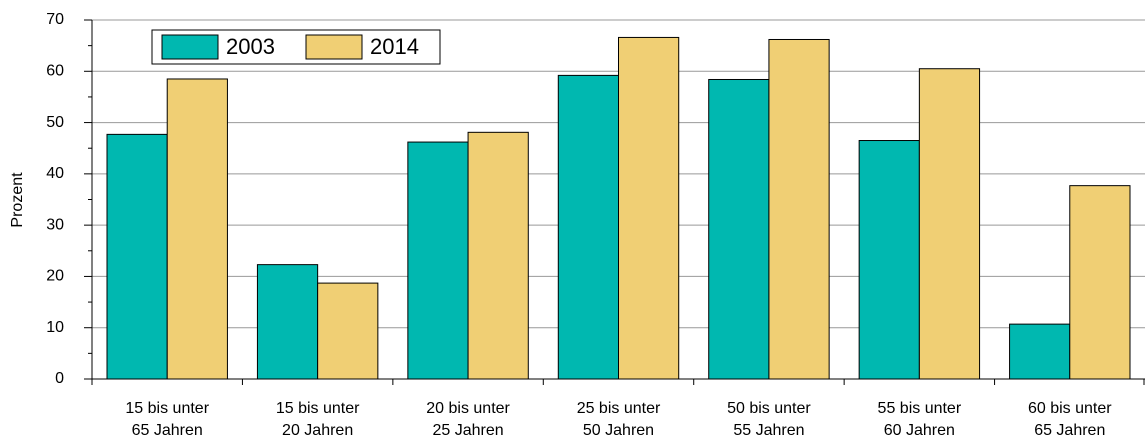 The height and width of the screenshot is (443, 1145). Describe the element at coordinates (919, 430) in the screenshot. I see `x-tick-label: 60 Jahren` at that location.